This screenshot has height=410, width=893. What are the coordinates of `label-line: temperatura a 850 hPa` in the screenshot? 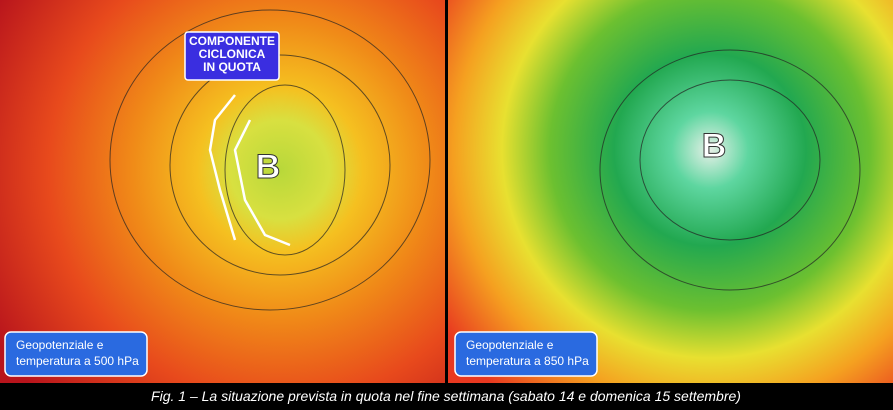 It's located at (527, 361).